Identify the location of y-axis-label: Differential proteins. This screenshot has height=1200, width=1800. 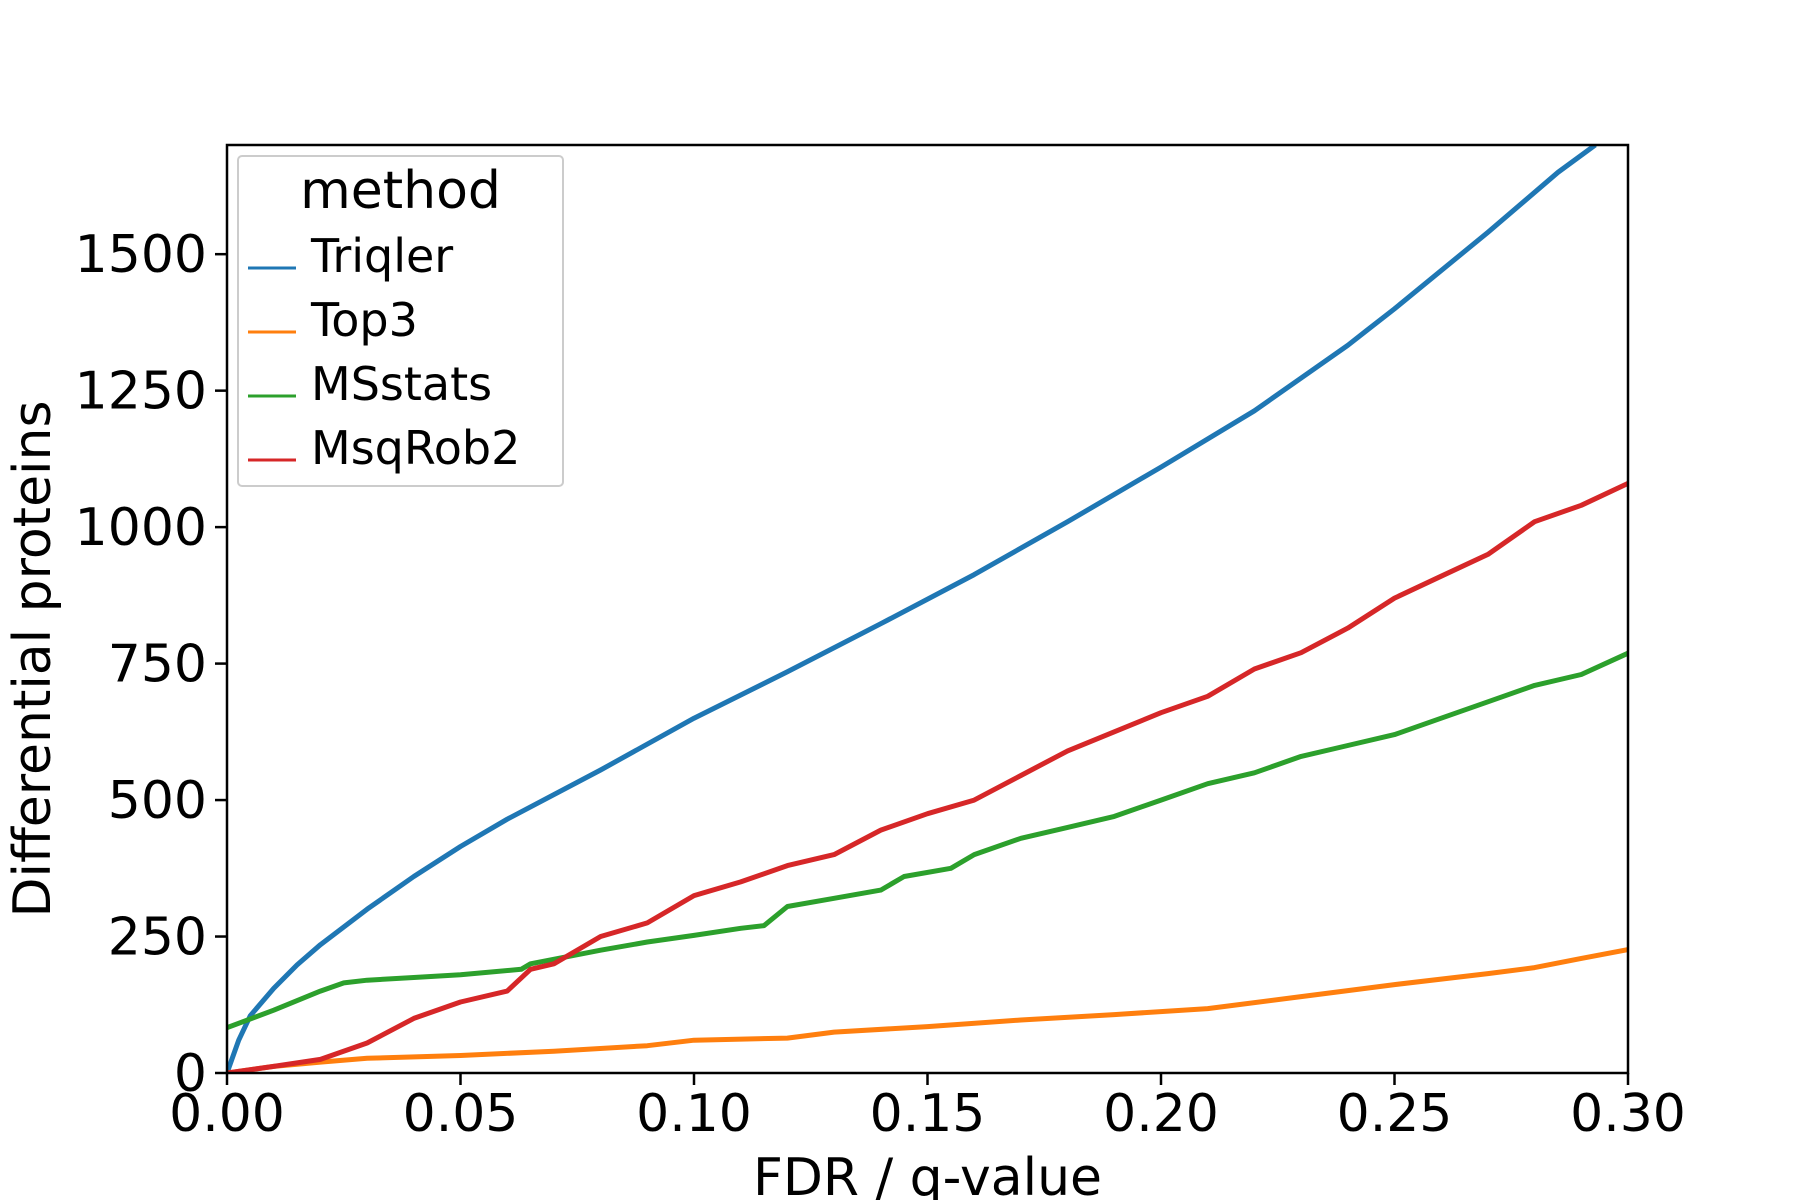
(33, 658).